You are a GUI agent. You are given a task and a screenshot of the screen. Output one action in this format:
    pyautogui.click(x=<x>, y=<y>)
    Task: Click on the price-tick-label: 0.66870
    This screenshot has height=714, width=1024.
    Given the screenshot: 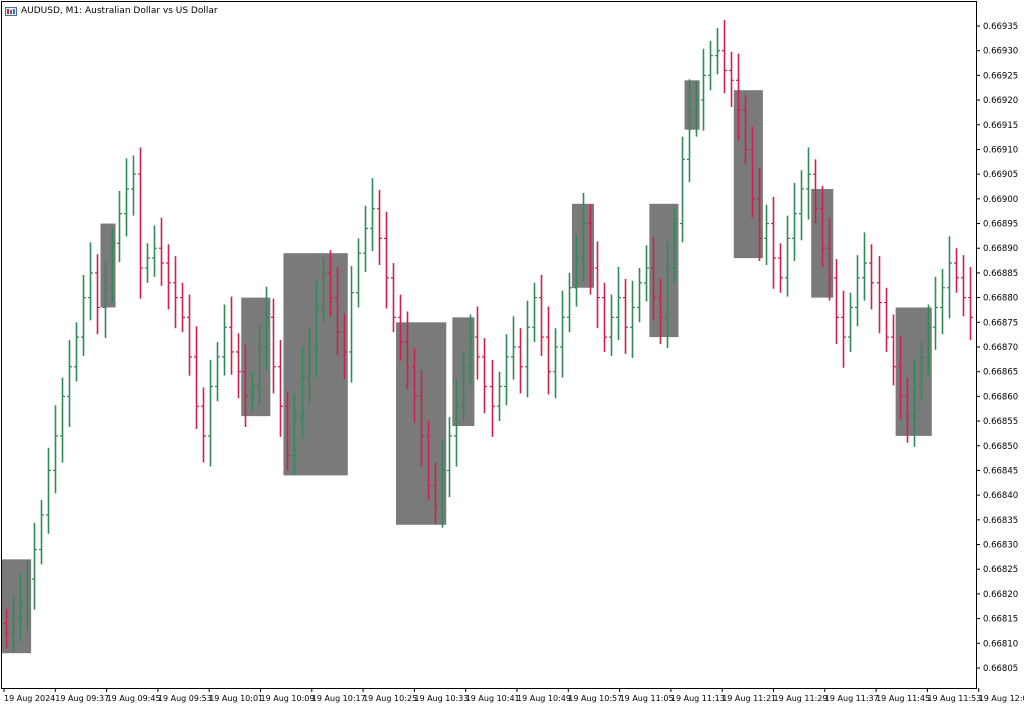 What is the action you would take?
    pyautogui.click(x=1000, y=348)
    